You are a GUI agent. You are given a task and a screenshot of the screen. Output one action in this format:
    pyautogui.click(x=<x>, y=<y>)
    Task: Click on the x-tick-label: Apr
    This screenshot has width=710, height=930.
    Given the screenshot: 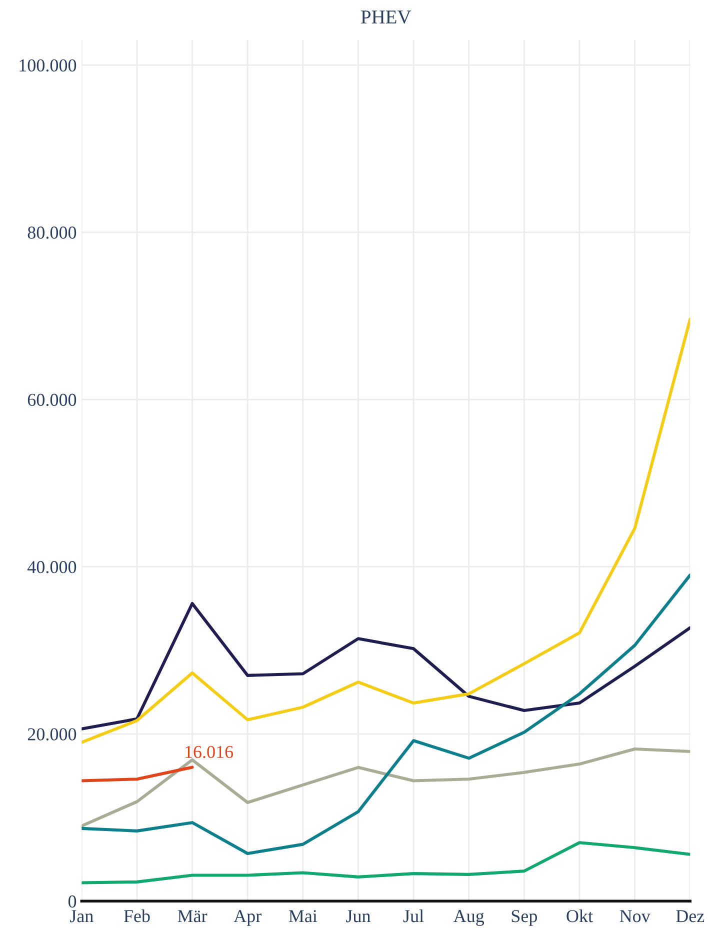 What is the action you would take?
    pyautogui.click(x=248, y=918)
    